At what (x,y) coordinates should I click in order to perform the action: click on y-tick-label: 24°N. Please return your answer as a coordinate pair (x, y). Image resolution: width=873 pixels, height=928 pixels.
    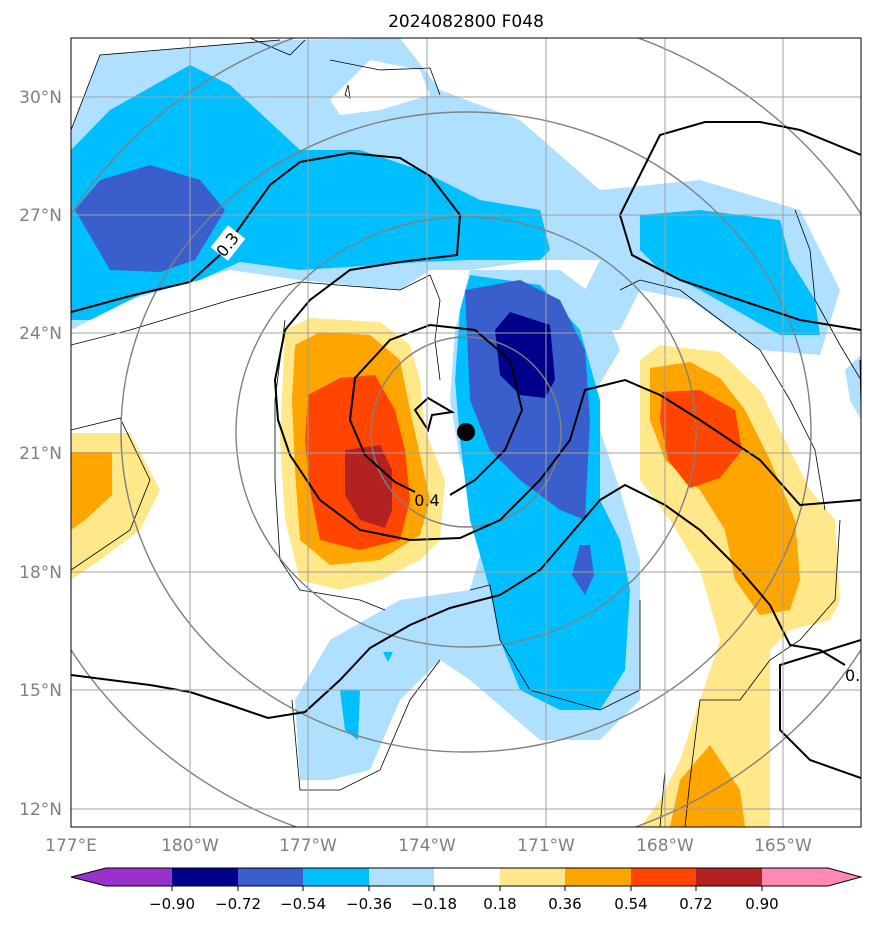
    Looking at the image, I should click on (40, 334).